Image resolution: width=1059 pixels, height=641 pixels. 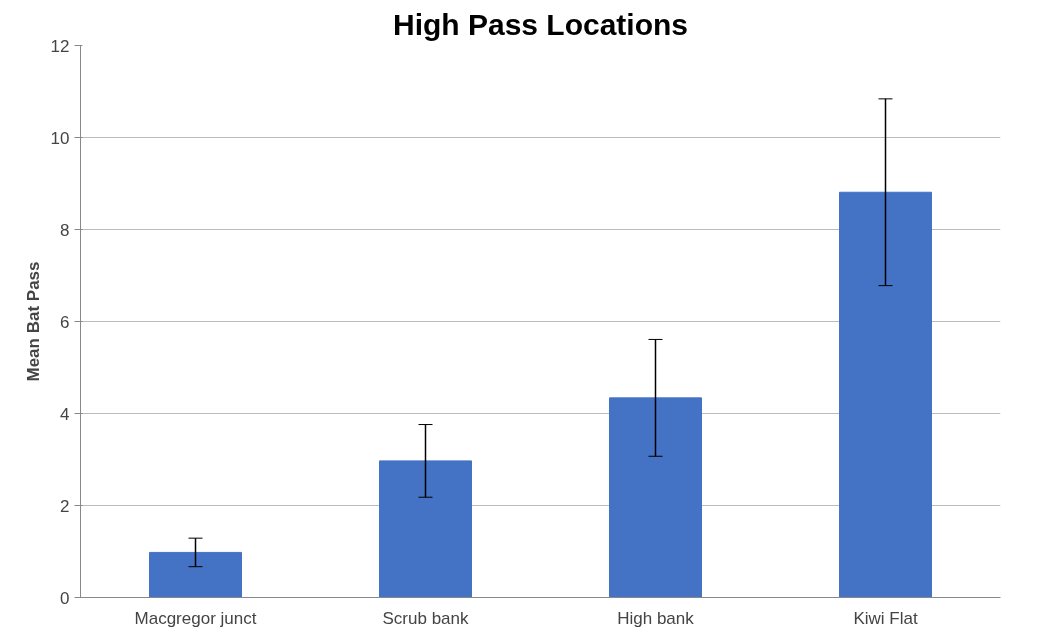 I want to click on y-tick-label: 4, so click(x=65, y=414).